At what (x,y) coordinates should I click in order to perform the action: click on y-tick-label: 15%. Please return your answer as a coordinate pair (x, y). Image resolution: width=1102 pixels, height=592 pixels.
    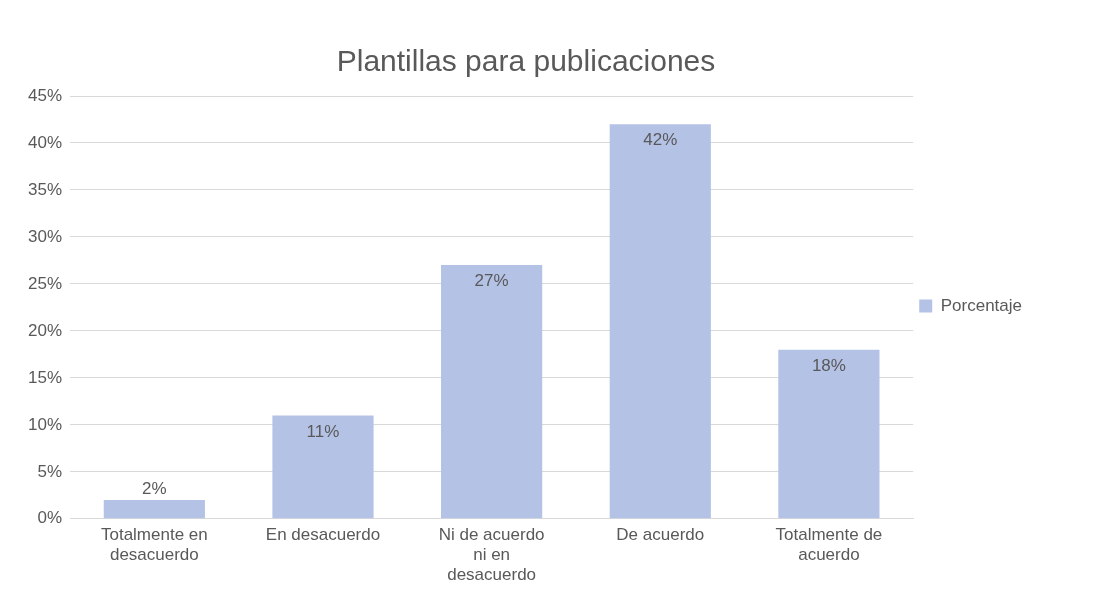
    Looking at the image, I should click on (45, 377).